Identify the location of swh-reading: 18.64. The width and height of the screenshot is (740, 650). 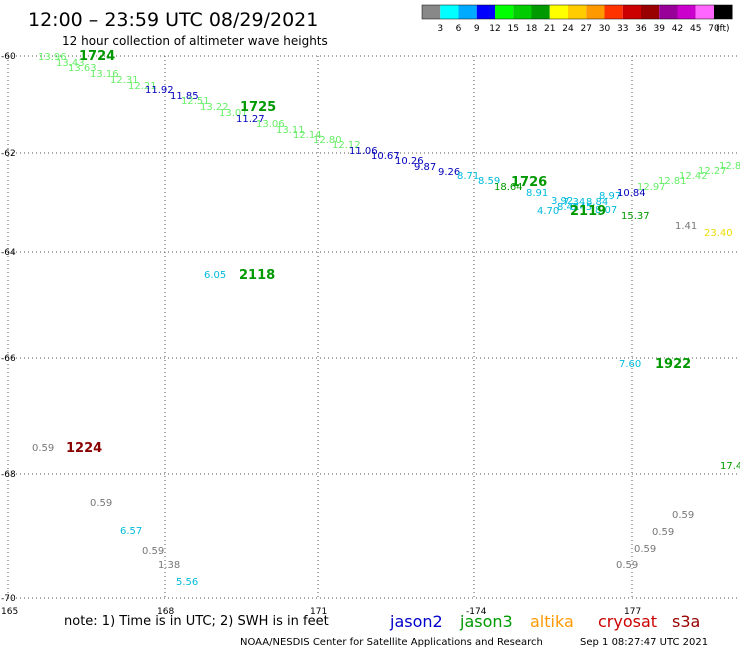
(508, 187).